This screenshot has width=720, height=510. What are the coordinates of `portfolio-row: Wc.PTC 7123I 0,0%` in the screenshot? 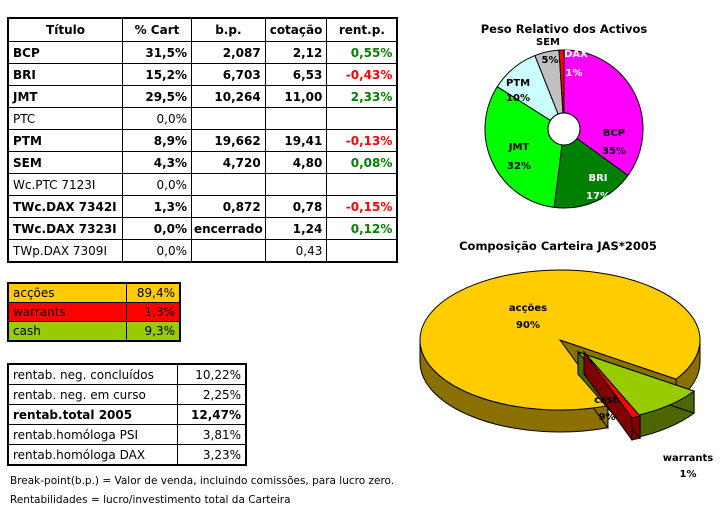 It's located at (202, 184).